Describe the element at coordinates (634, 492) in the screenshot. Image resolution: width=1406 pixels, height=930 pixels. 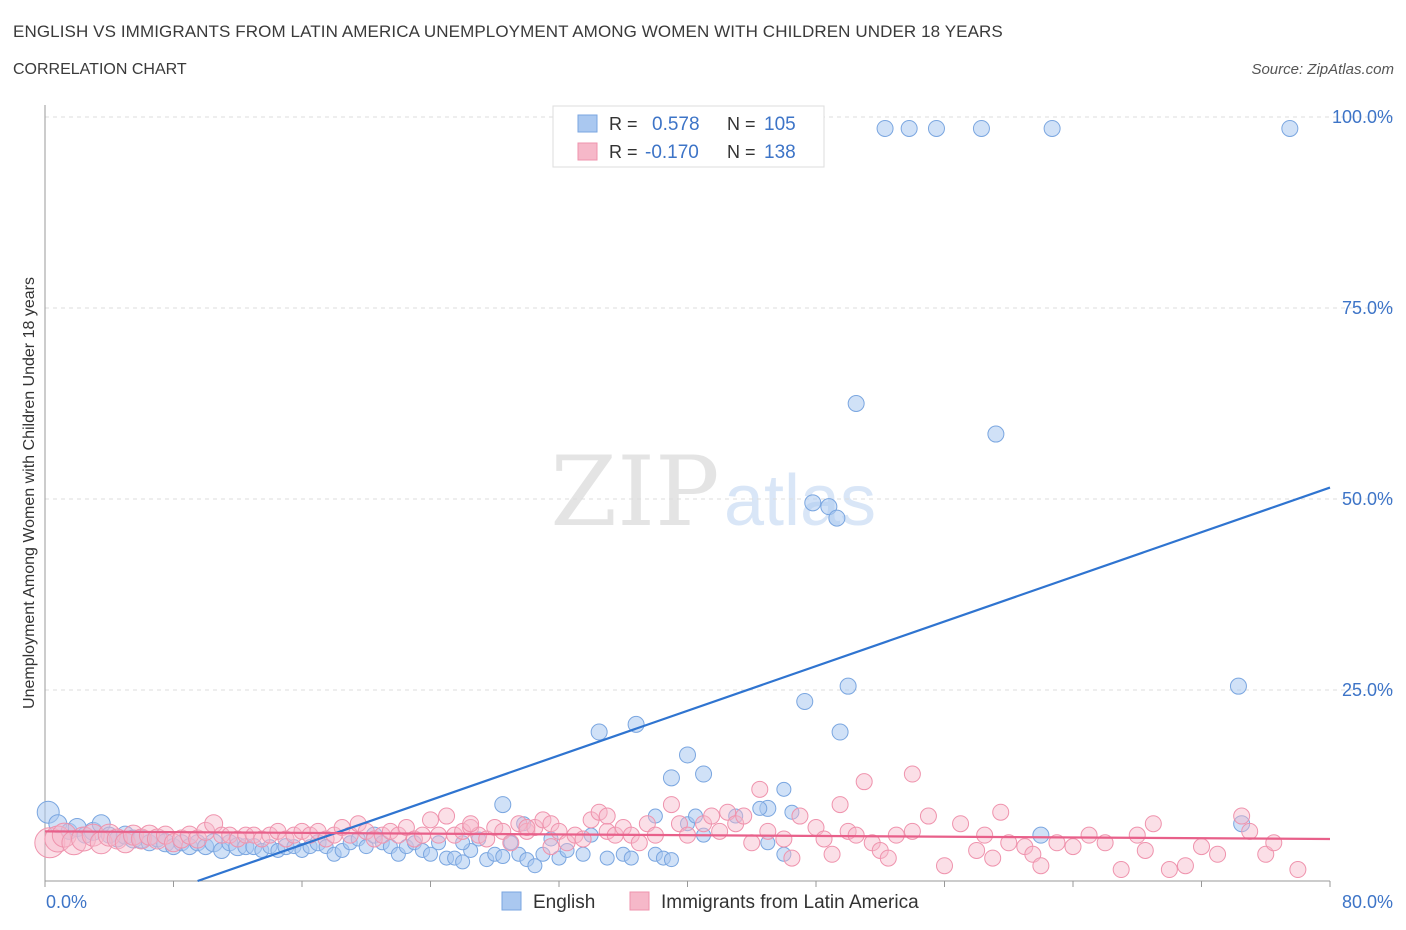
I see `watermark-zip: ZIP` at that location.